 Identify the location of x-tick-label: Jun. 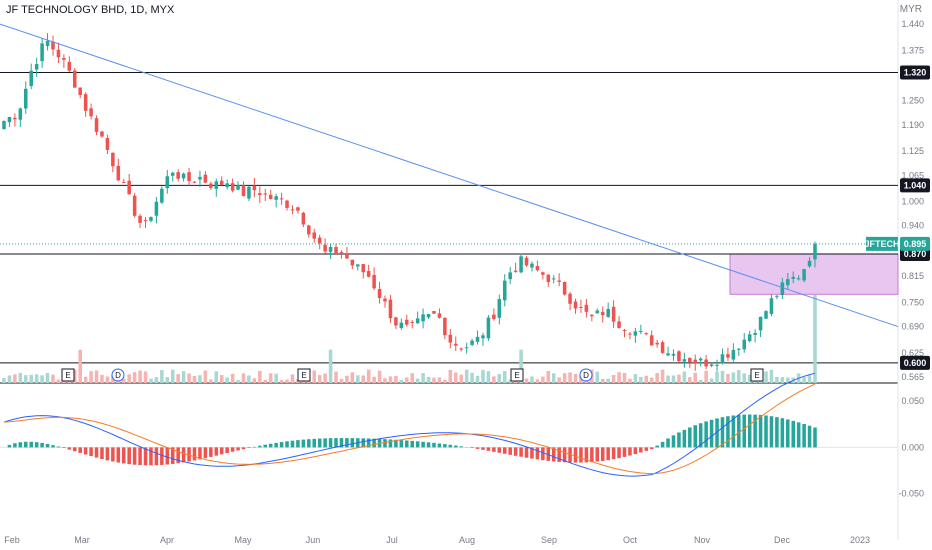
(313, 540).